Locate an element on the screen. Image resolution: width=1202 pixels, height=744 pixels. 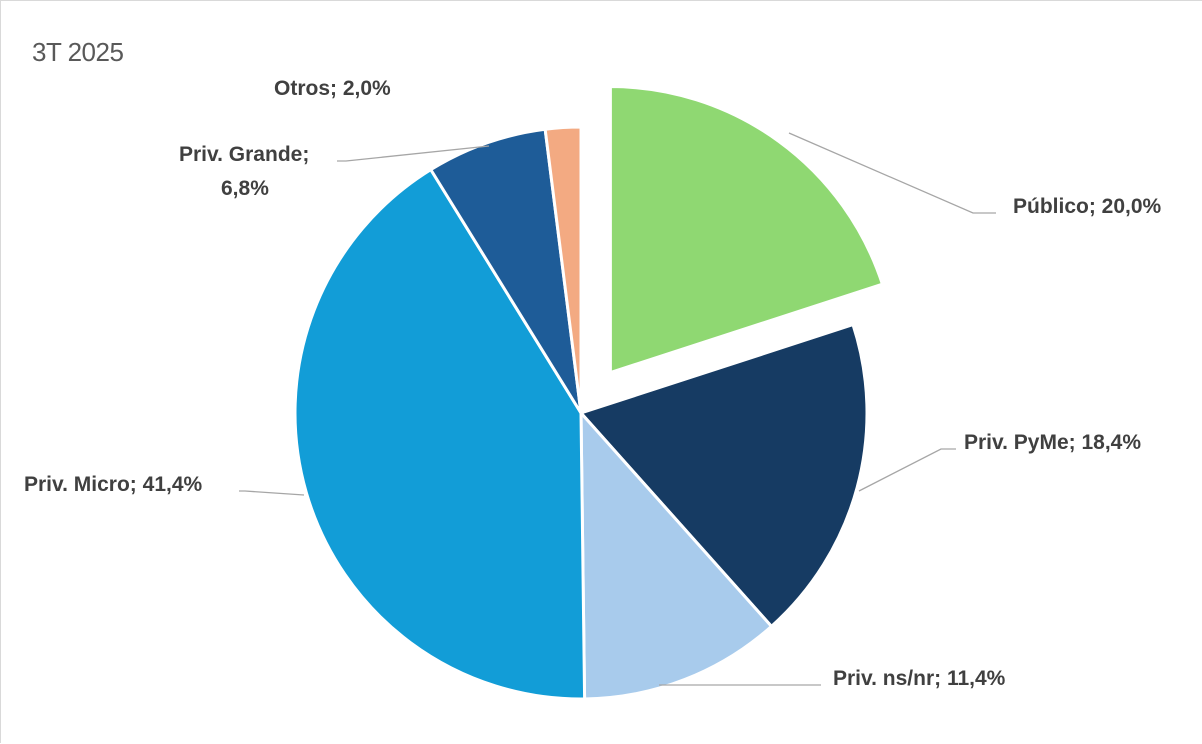
pie-slice-pyme is located at coordinates (723, 475).